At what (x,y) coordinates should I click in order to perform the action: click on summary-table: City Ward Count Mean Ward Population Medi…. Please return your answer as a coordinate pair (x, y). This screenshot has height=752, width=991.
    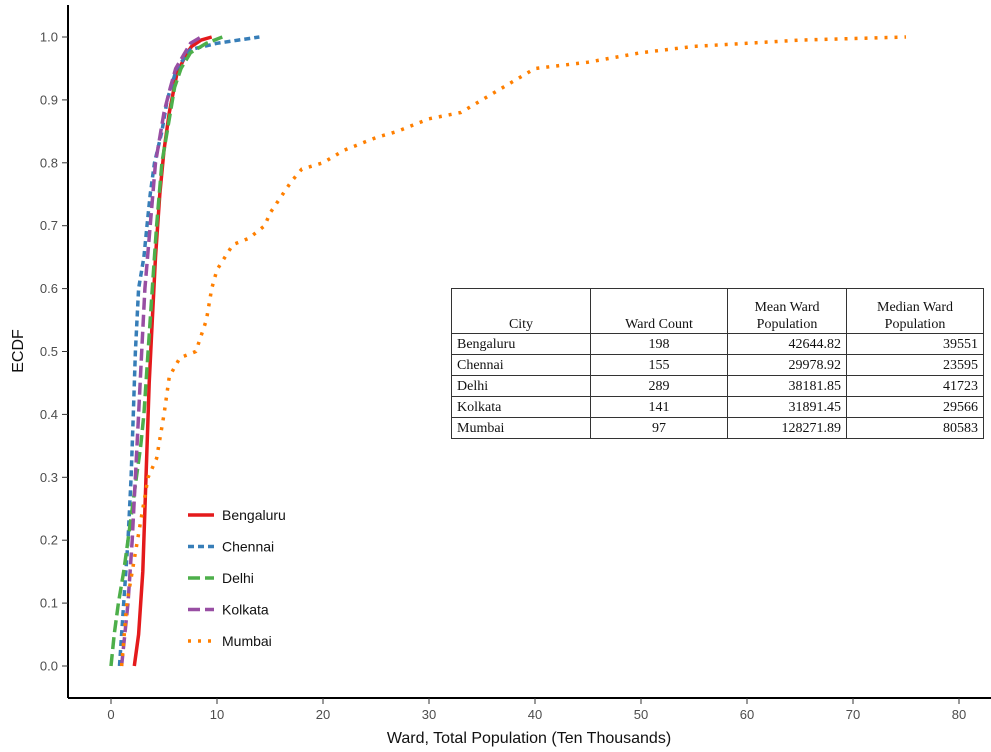
    Looking at the image, I should click on (717, 363).